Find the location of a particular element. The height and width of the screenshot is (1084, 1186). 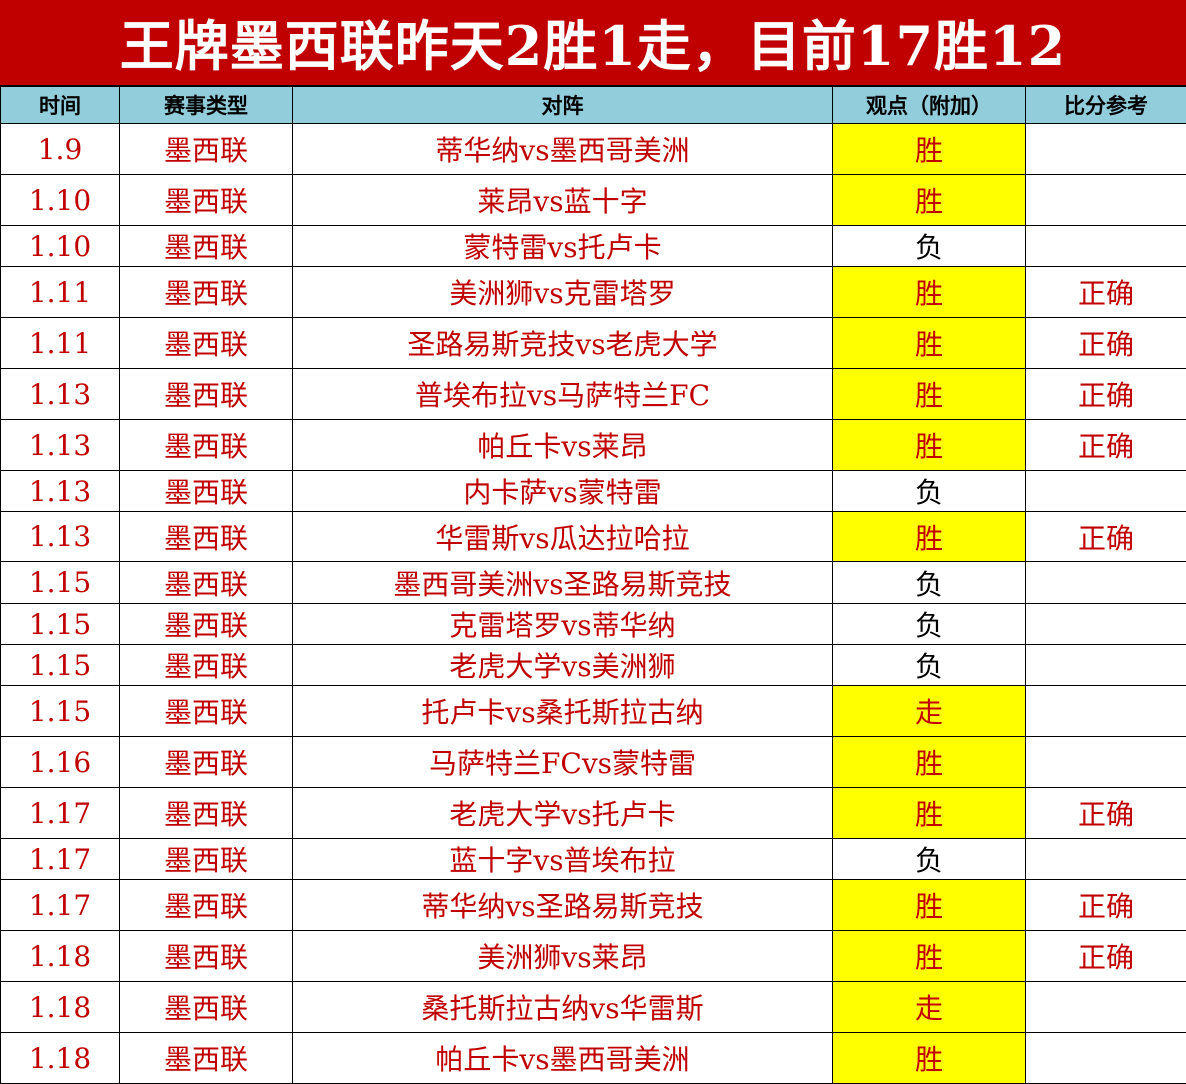

match-cell: 蒂华纳vs墨西哥美洲 is located at coordinates (563, 149).